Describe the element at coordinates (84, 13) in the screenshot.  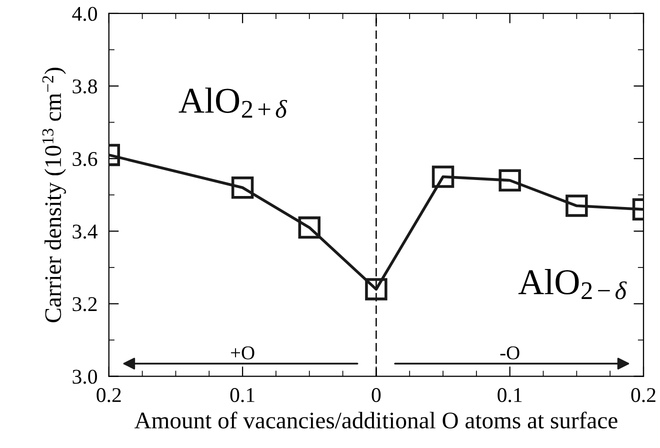
I see `y-tick-label: 4.0` at that location.